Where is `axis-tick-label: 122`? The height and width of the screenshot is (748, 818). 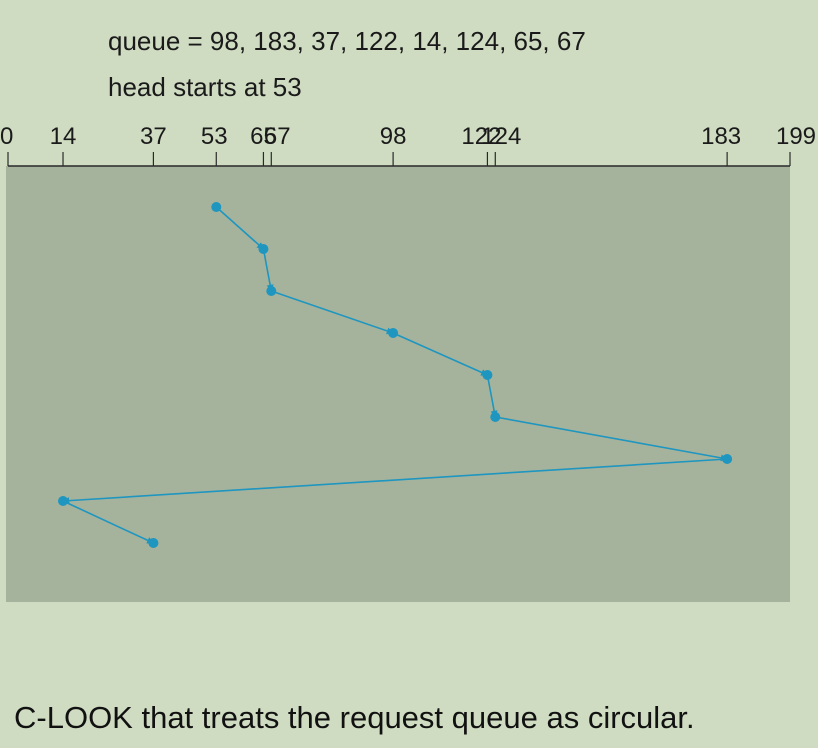 axis-tick-label: 122 is located at coordinates (481, 136).